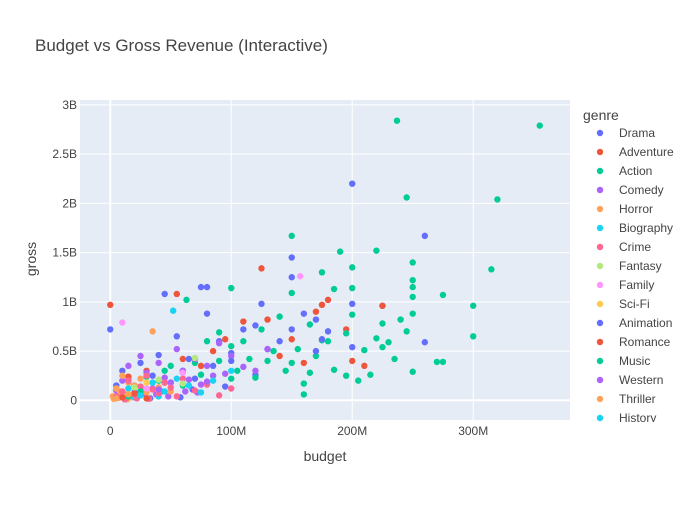 Image resolution: width=700 pixels, height=505 pixels. What do you see at coordinates (629, 266) in the screenshot?
I see `legend-item: Fantasy` at bounding box center [629, 266].